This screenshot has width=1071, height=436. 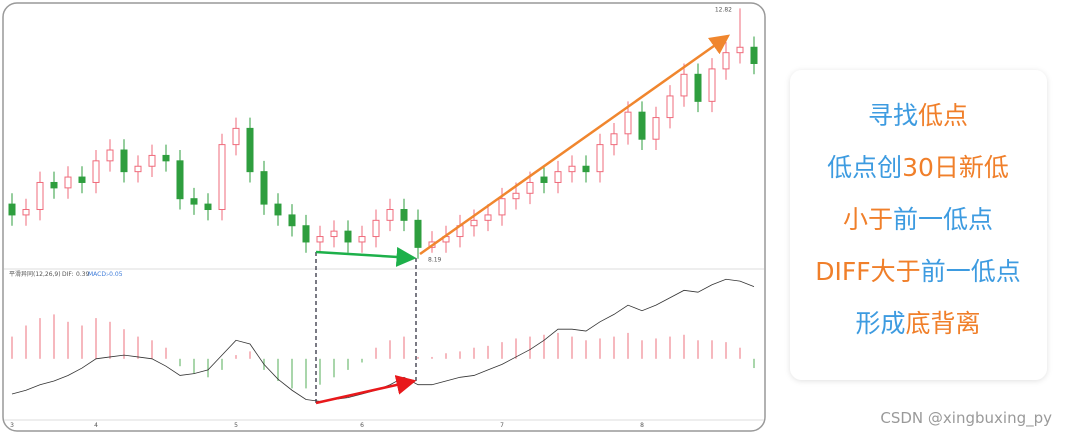 What do you see at coordinates (366, 256) in the screenshot?
I see `arrow-green` at bounding box center [366, 256].